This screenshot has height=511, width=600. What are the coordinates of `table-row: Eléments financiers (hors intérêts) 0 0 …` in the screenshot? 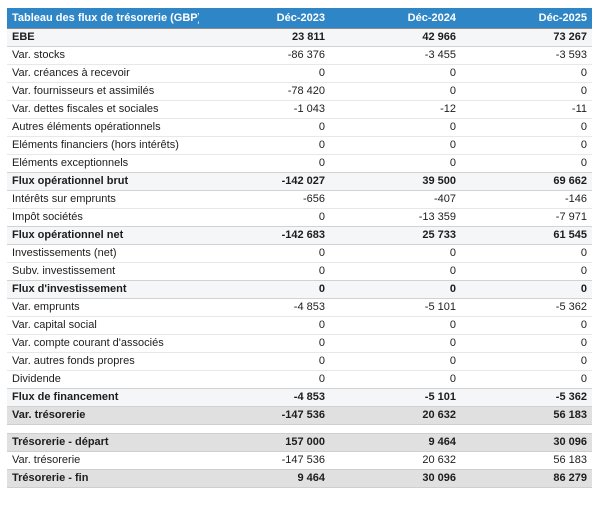 It's located at (299, 144).